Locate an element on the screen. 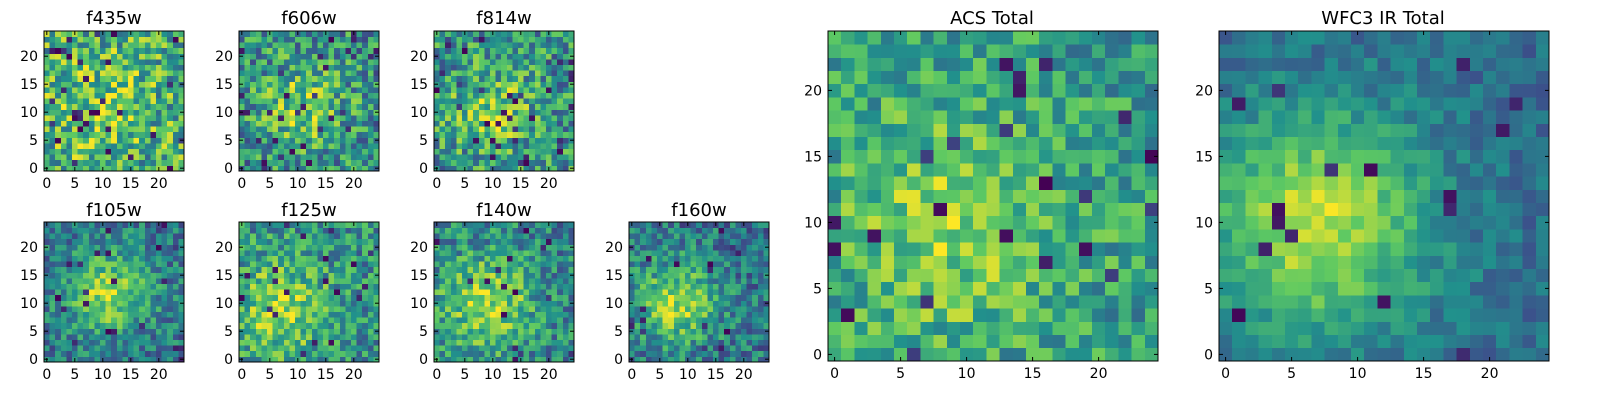  x-tick-label: 10 is located at coordinates (298, 375).